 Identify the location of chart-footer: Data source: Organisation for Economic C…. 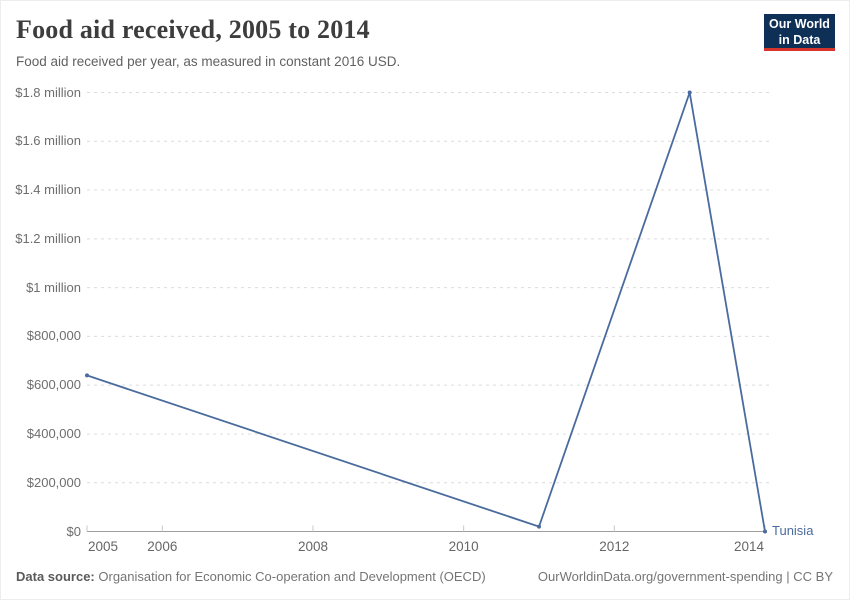
(424, 576).